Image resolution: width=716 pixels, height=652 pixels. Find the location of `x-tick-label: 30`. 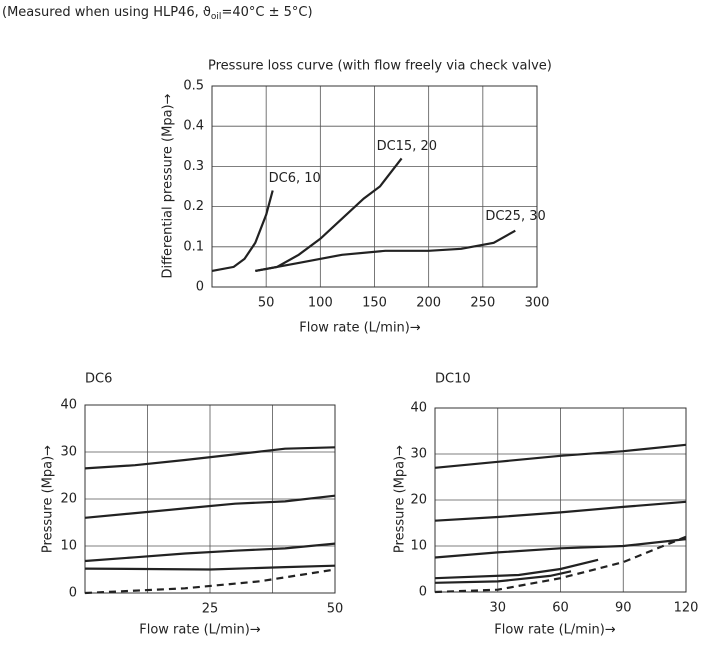

x-tick-label: 30 is located at coordinates (497, 608).